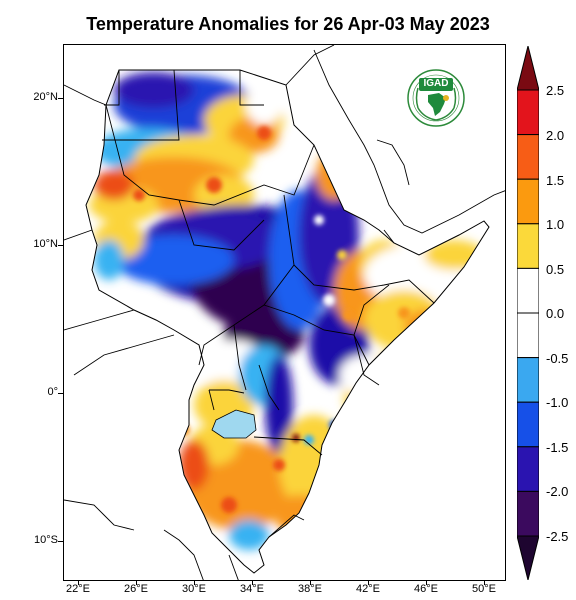  I want to click on lon-label-26e: 26°E, so click(136, 589).